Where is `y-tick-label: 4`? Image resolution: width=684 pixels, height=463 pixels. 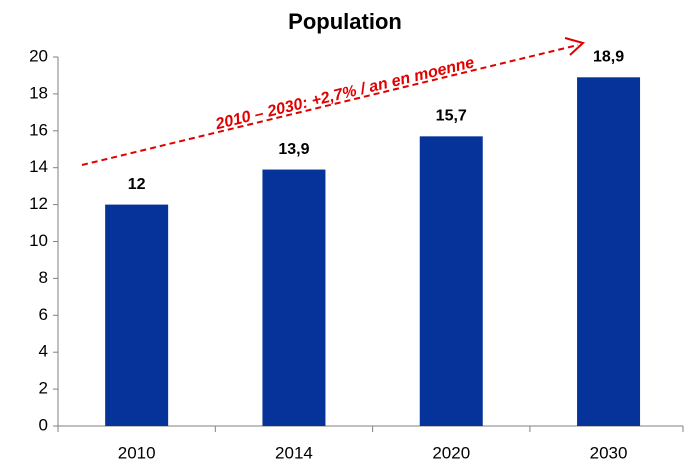 y-tick-label: 4 is located at coordinates (43, 351).